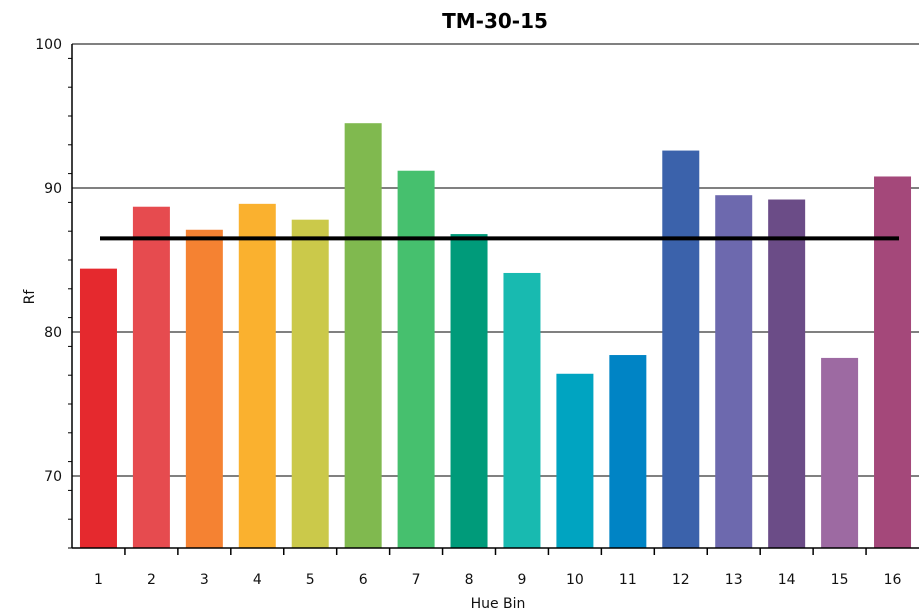 This screenshot has width=919, height=615. What do you see at coordinates (575, 580) in the screenshot?
I see `x-tick-label-10: 10` at bounding box center [575, 580].